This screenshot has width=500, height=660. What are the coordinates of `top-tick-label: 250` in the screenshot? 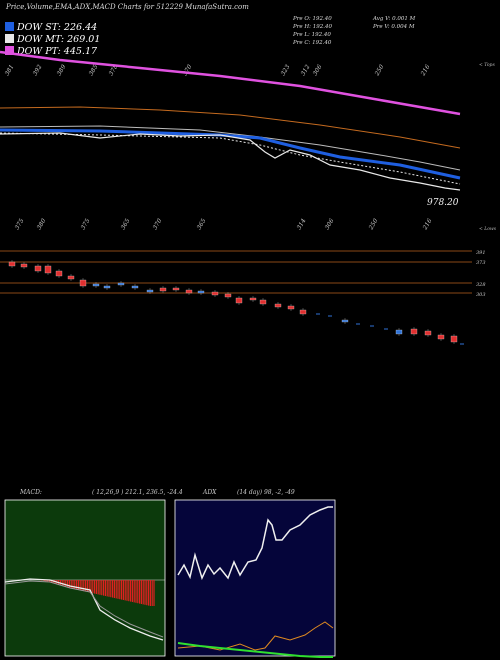 It's located at (379, 70).